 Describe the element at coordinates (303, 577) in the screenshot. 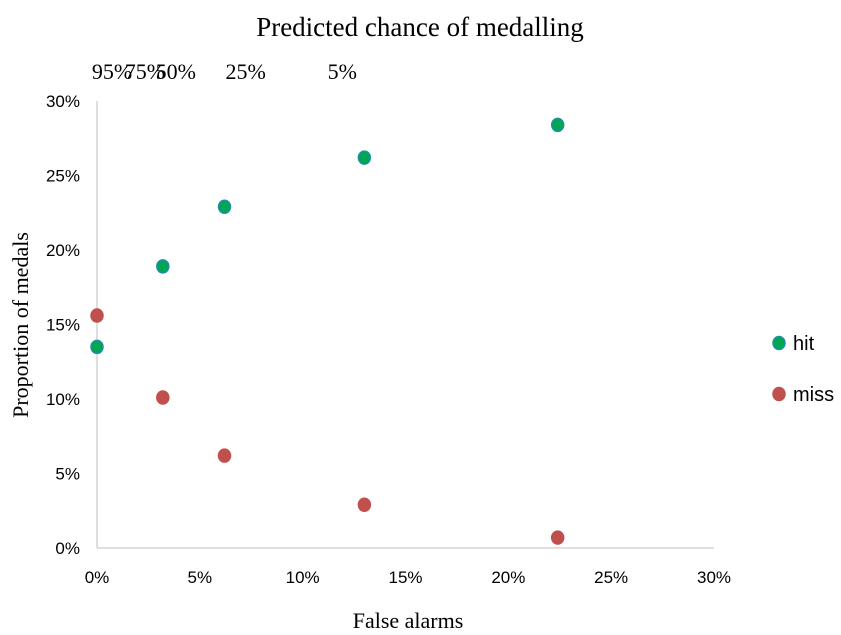

I see `x-tick-label: 10%` at that location.